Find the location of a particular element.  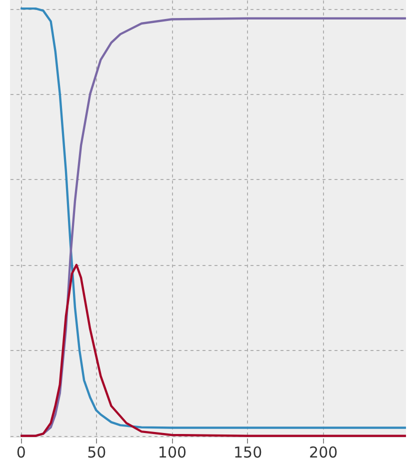

x-tick-label: 0 is located at coordinates (21, 453).